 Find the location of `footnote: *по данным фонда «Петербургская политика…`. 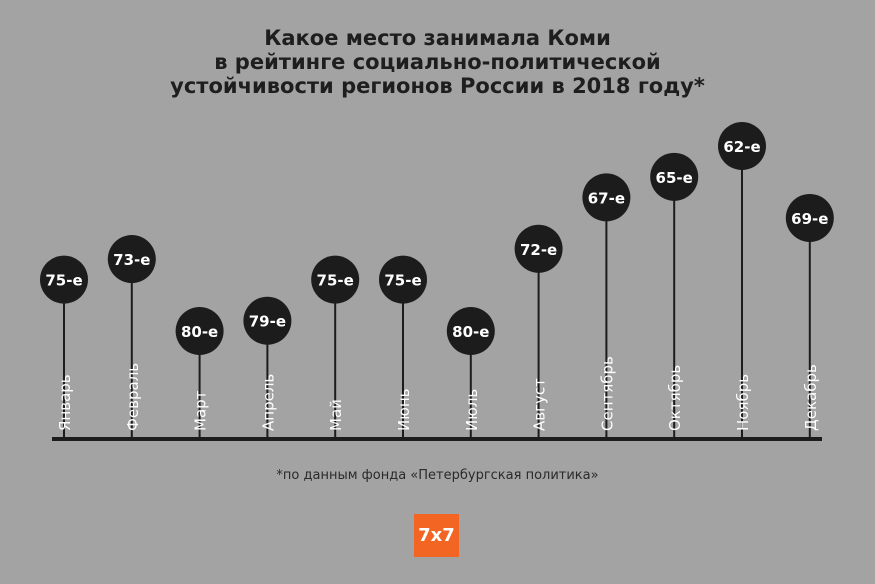

footnote: *по данным фонда «Петербургская политика… is located at coordinates (437, 475).